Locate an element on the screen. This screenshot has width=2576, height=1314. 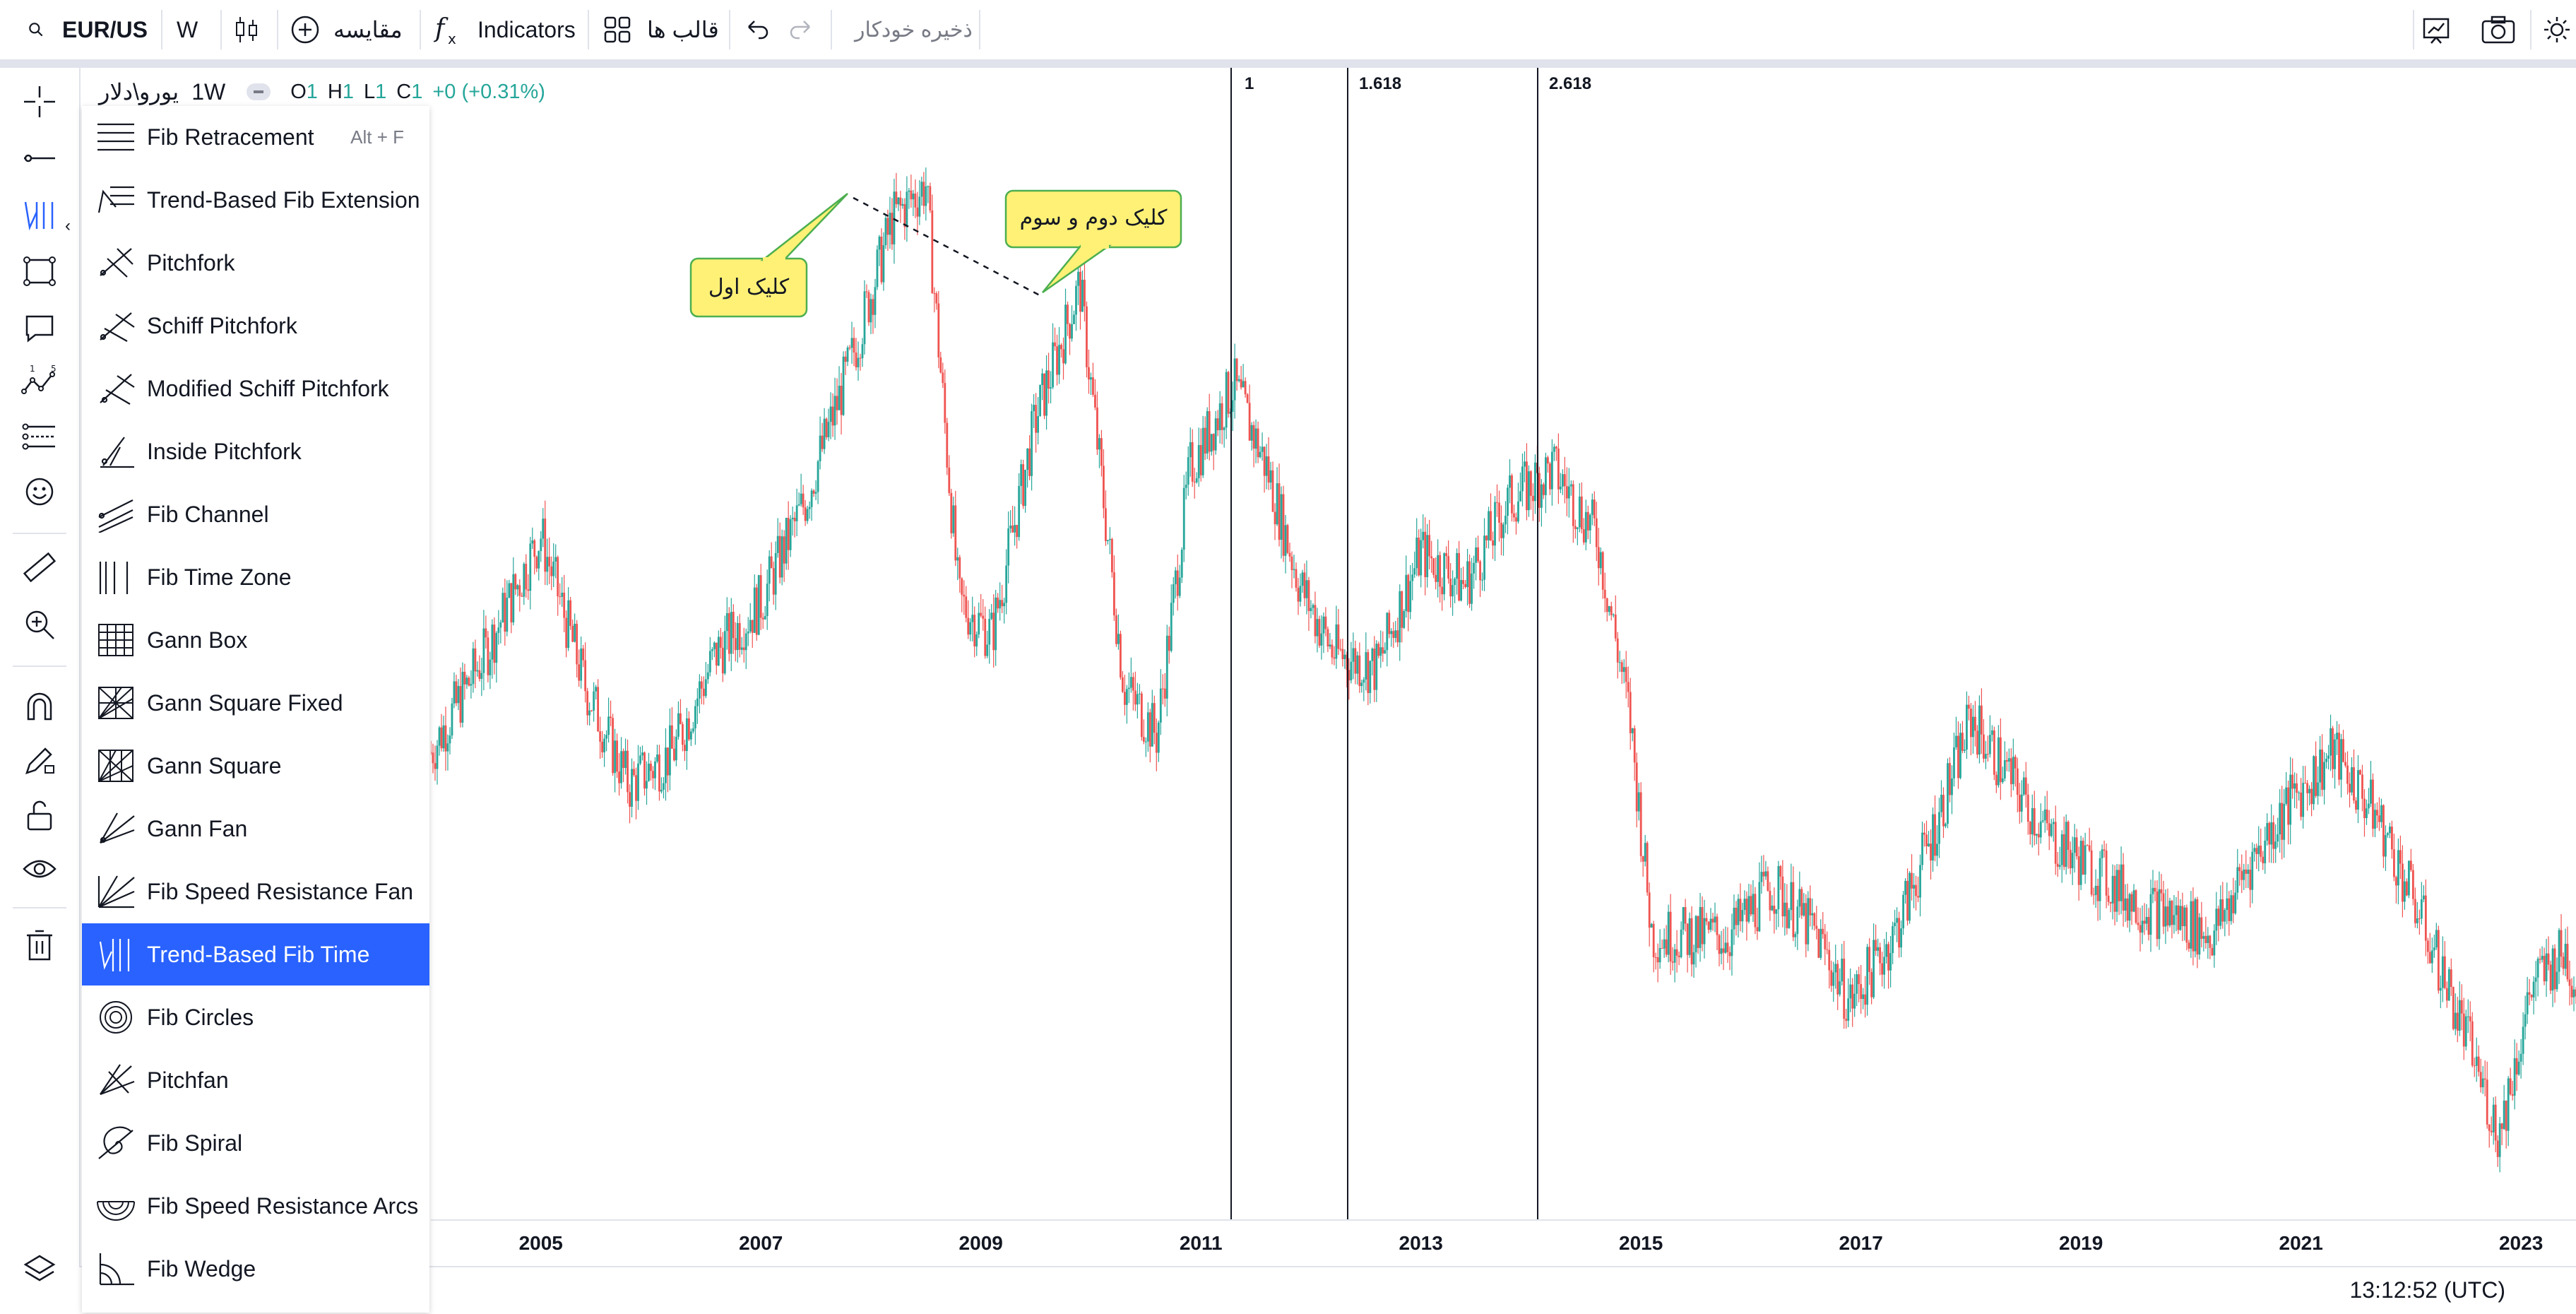
utc-clock: 13:12:52 (UTC) is located at coordinates (2427, 1290).